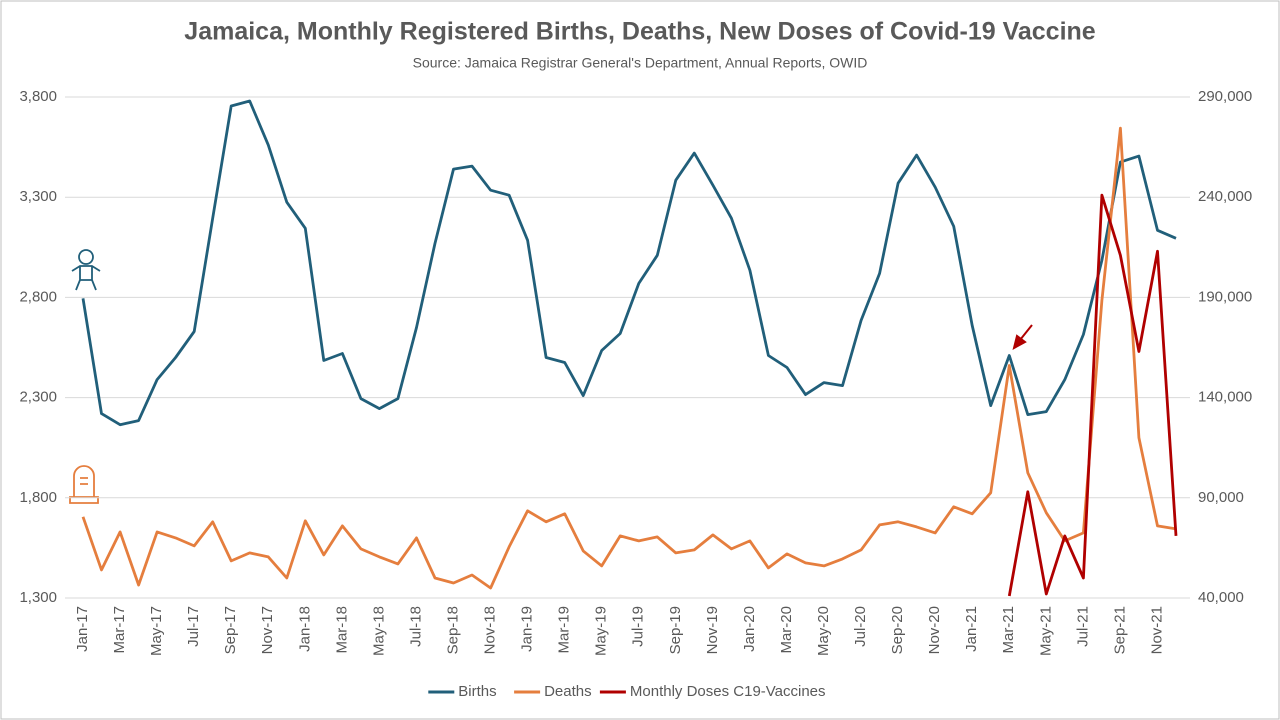 This screenshot has height=720, width=1280. Describe the element at coordinates (267, 630) in the screenshot. I see `x-tick-label: Nov-17` at that location.